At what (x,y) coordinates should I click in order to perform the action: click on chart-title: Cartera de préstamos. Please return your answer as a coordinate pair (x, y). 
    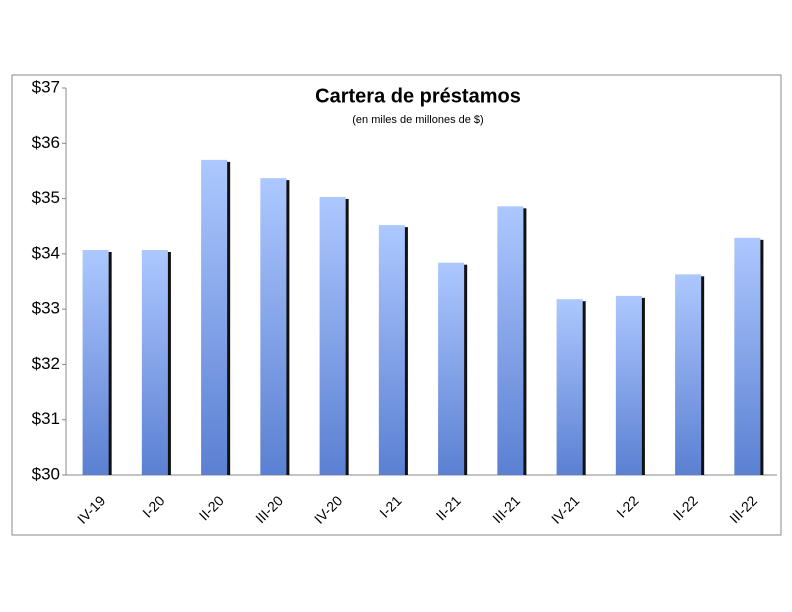
    Looking at the image, I should click on (418, 96).